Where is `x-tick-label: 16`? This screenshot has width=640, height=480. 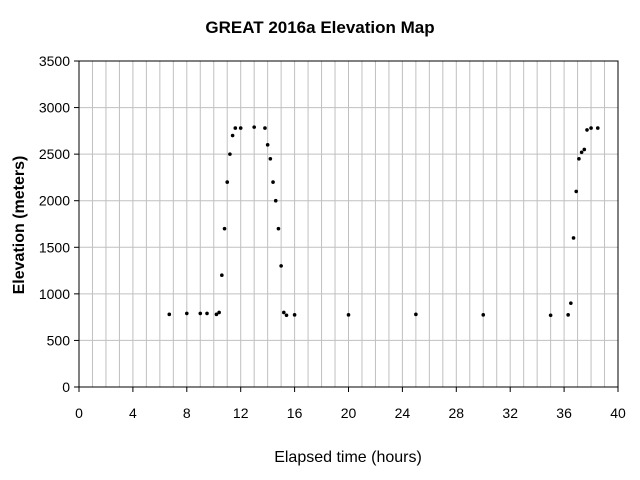
x-tick-label: 16 is located at coordinates (295, 413).